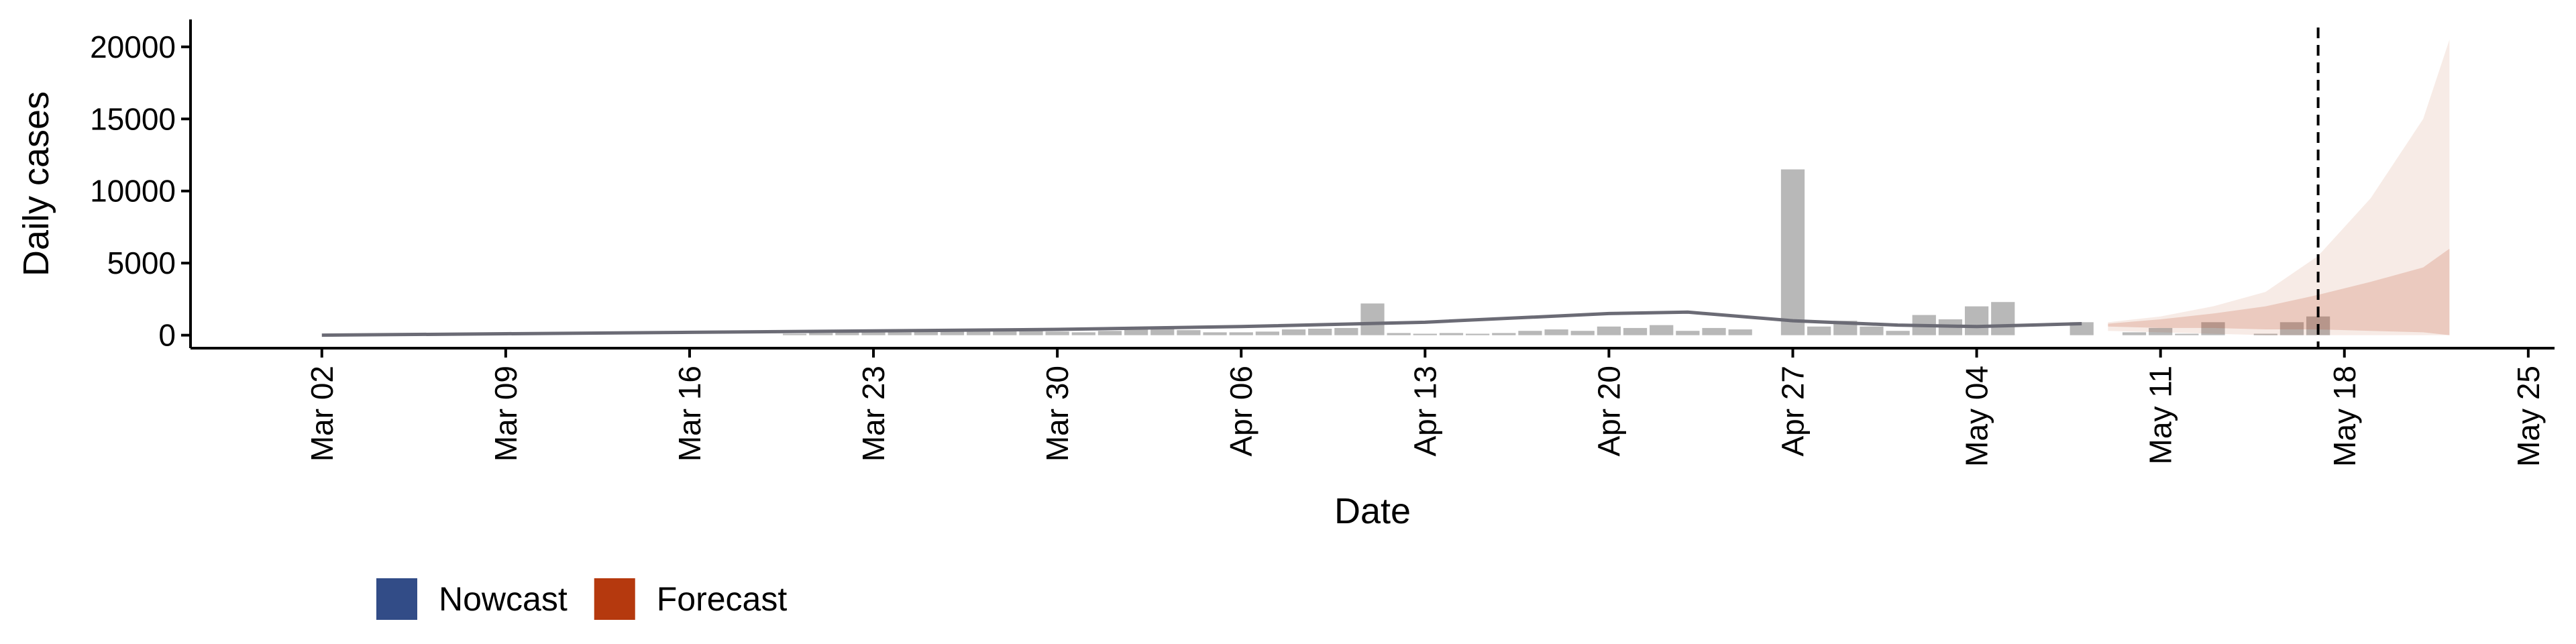 This screenshot has height=644, width=2576. I want to click on x-tick-label: Mar 09, so click(505, 414).